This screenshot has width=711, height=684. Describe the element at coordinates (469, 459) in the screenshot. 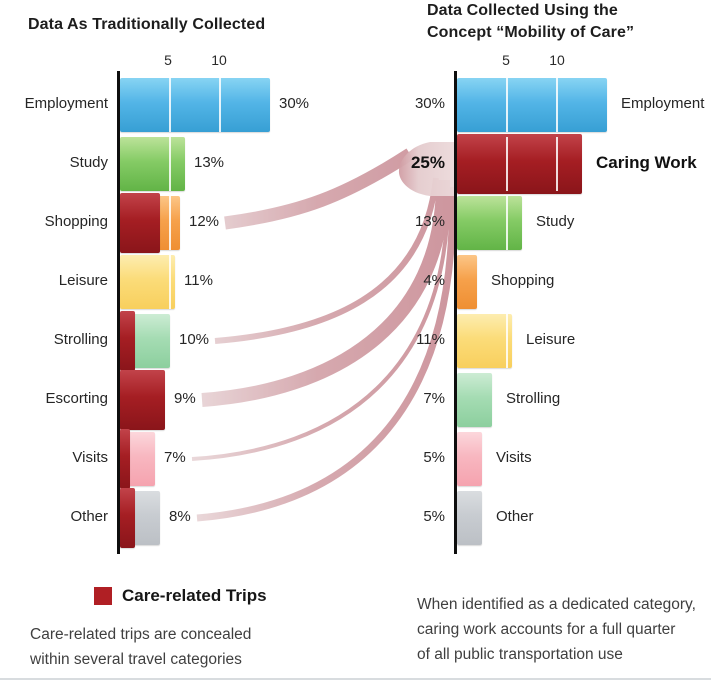

I see `bar-visits` at that location.